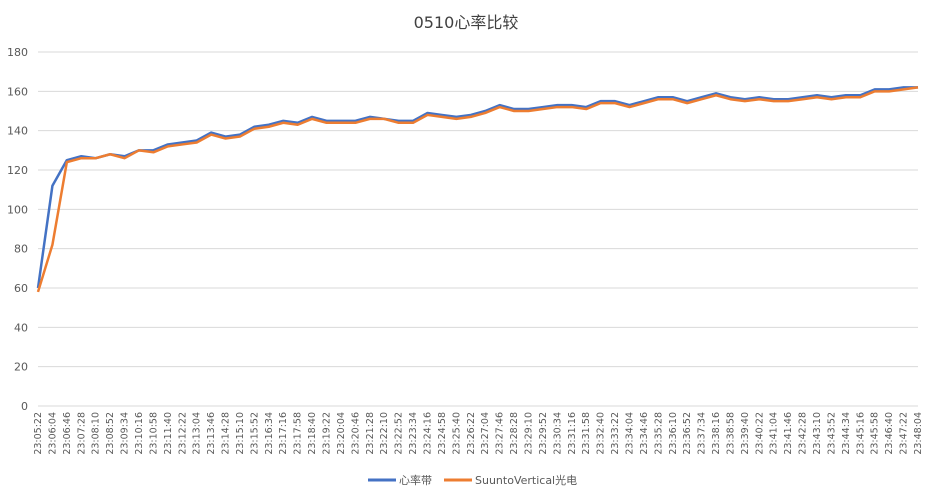  I want to click on x-tick-label: 23:26:22, so click(471, 433).